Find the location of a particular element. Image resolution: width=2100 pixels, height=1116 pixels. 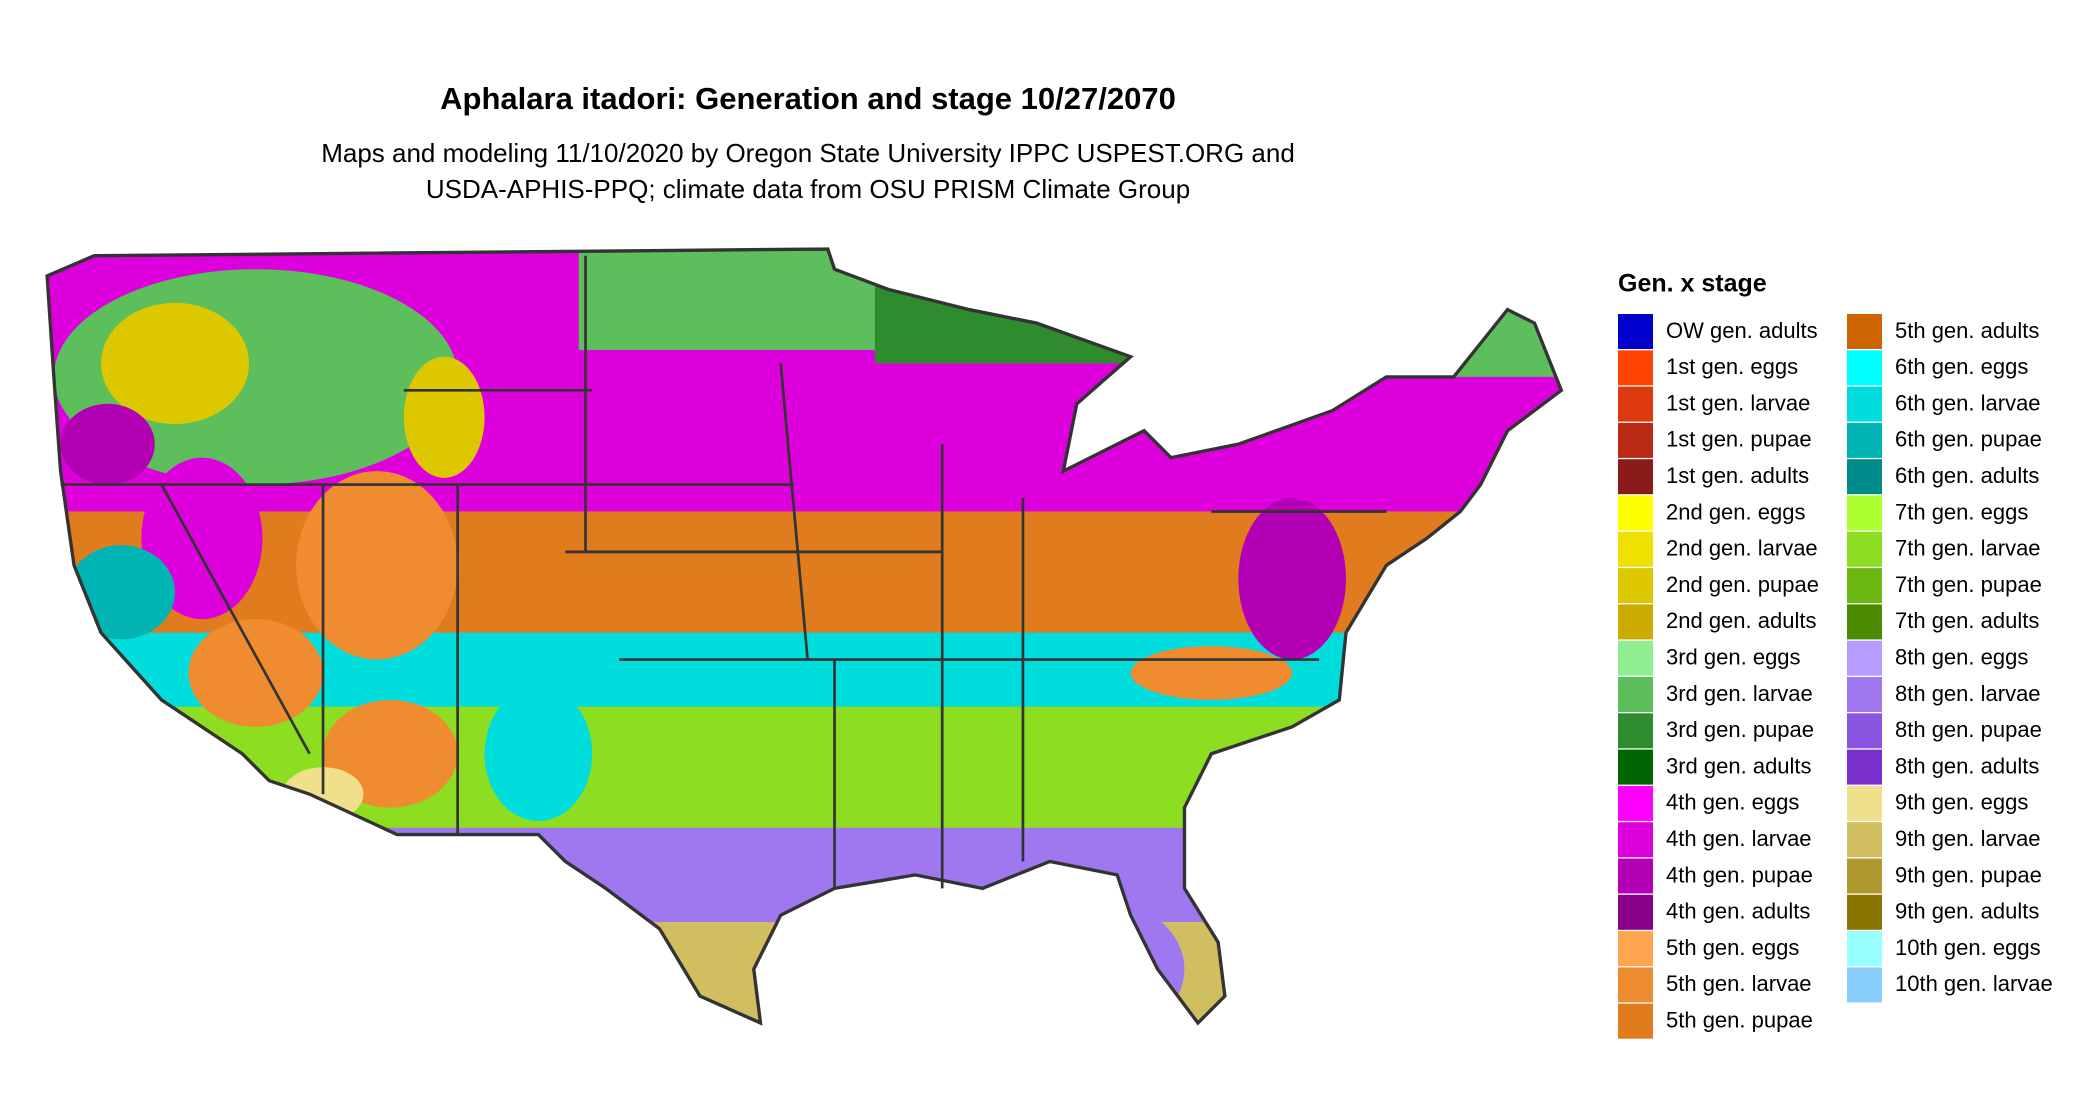

legend-label: 3rd gen. larvae is located at coordinates (1739, 693).